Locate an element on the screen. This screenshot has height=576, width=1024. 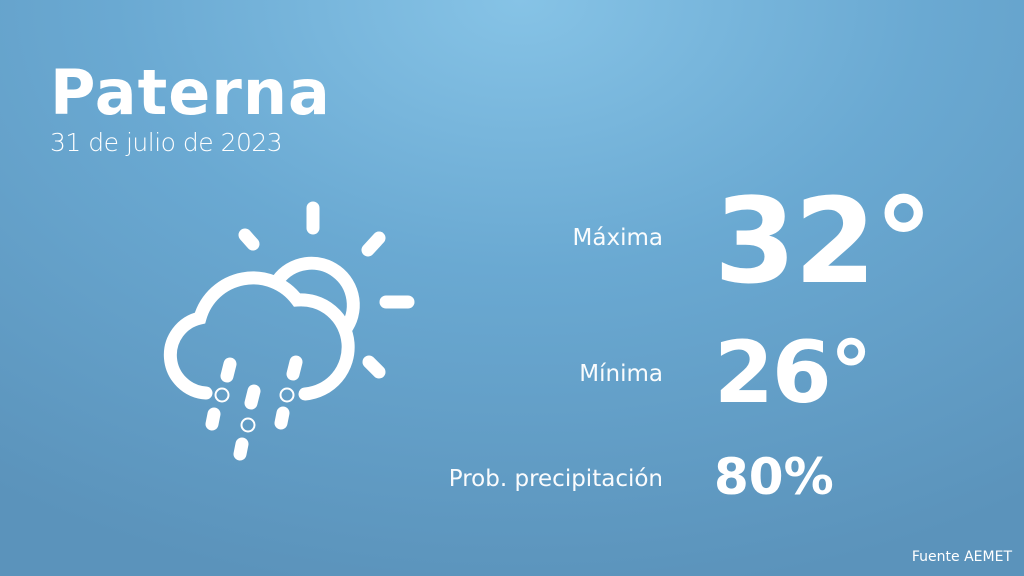
min-temp-label: Mínima is located at coordinates (621, 374).